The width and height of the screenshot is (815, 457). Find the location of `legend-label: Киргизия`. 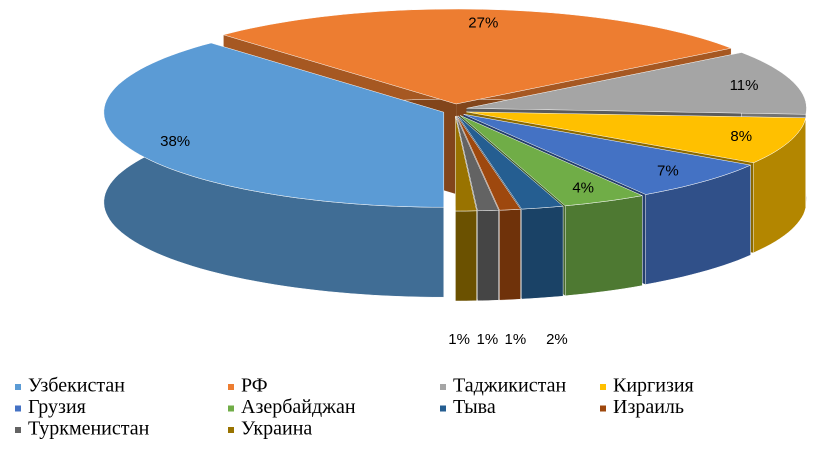

legend-label: Киргизия is located at coordinates (653, 386).